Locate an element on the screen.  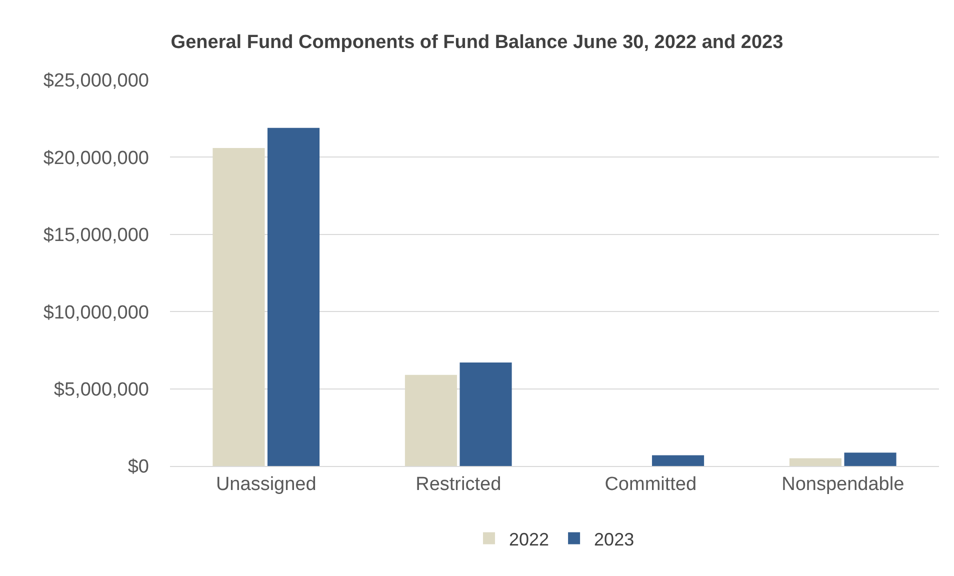
y-tick-label: $20,000,000 is located at coordinates (96, 158).